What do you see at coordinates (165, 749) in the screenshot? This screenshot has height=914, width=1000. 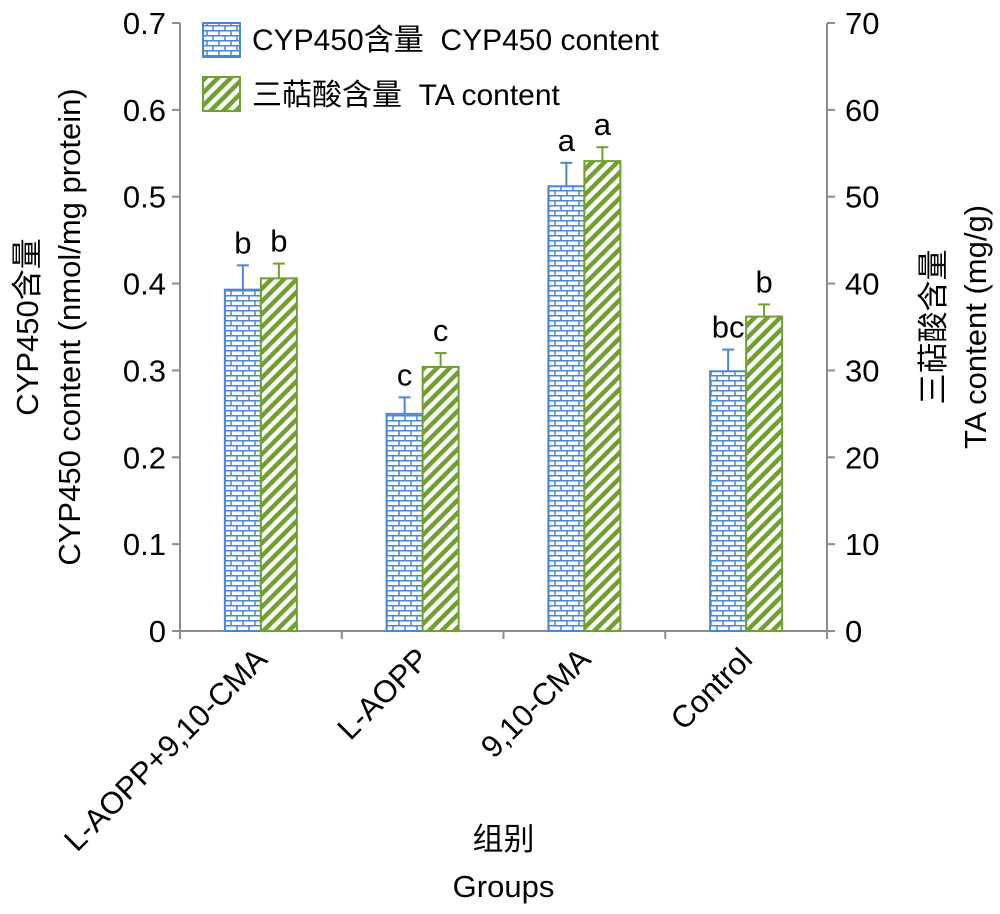 I see `x-tick-label: L-AOPP+9,10-CMA` at bounding box center [165, 749].